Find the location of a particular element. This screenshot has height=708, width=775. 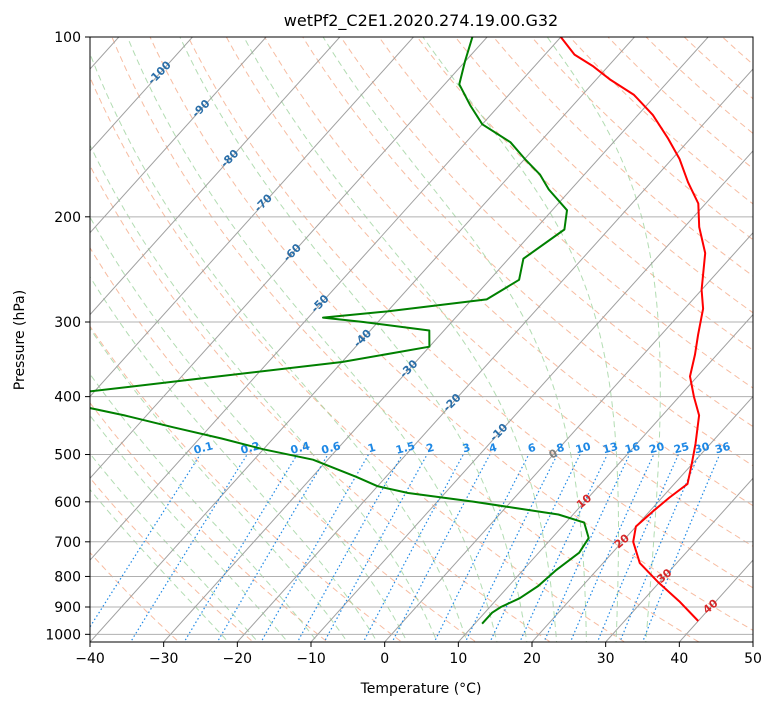

mixing-ratio-label: 2 is located at coordinates (430, 448).